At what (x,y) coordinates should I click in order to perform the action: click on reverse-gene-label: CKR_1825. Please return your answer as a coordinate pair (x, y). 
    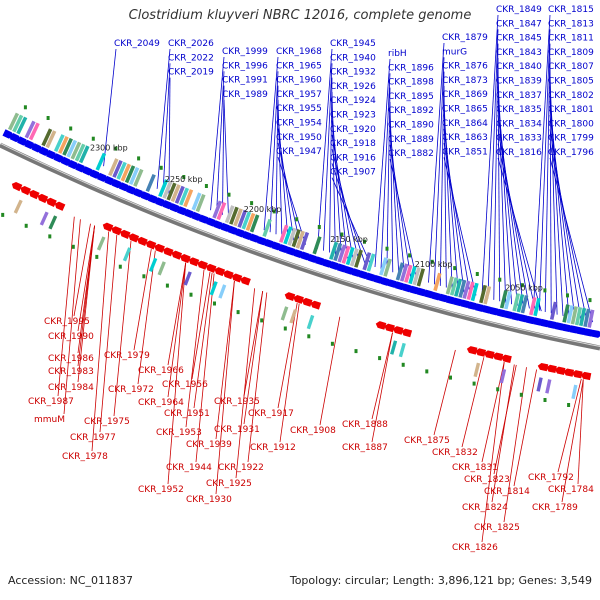
    Looking at the image, I should click on (497, 528).